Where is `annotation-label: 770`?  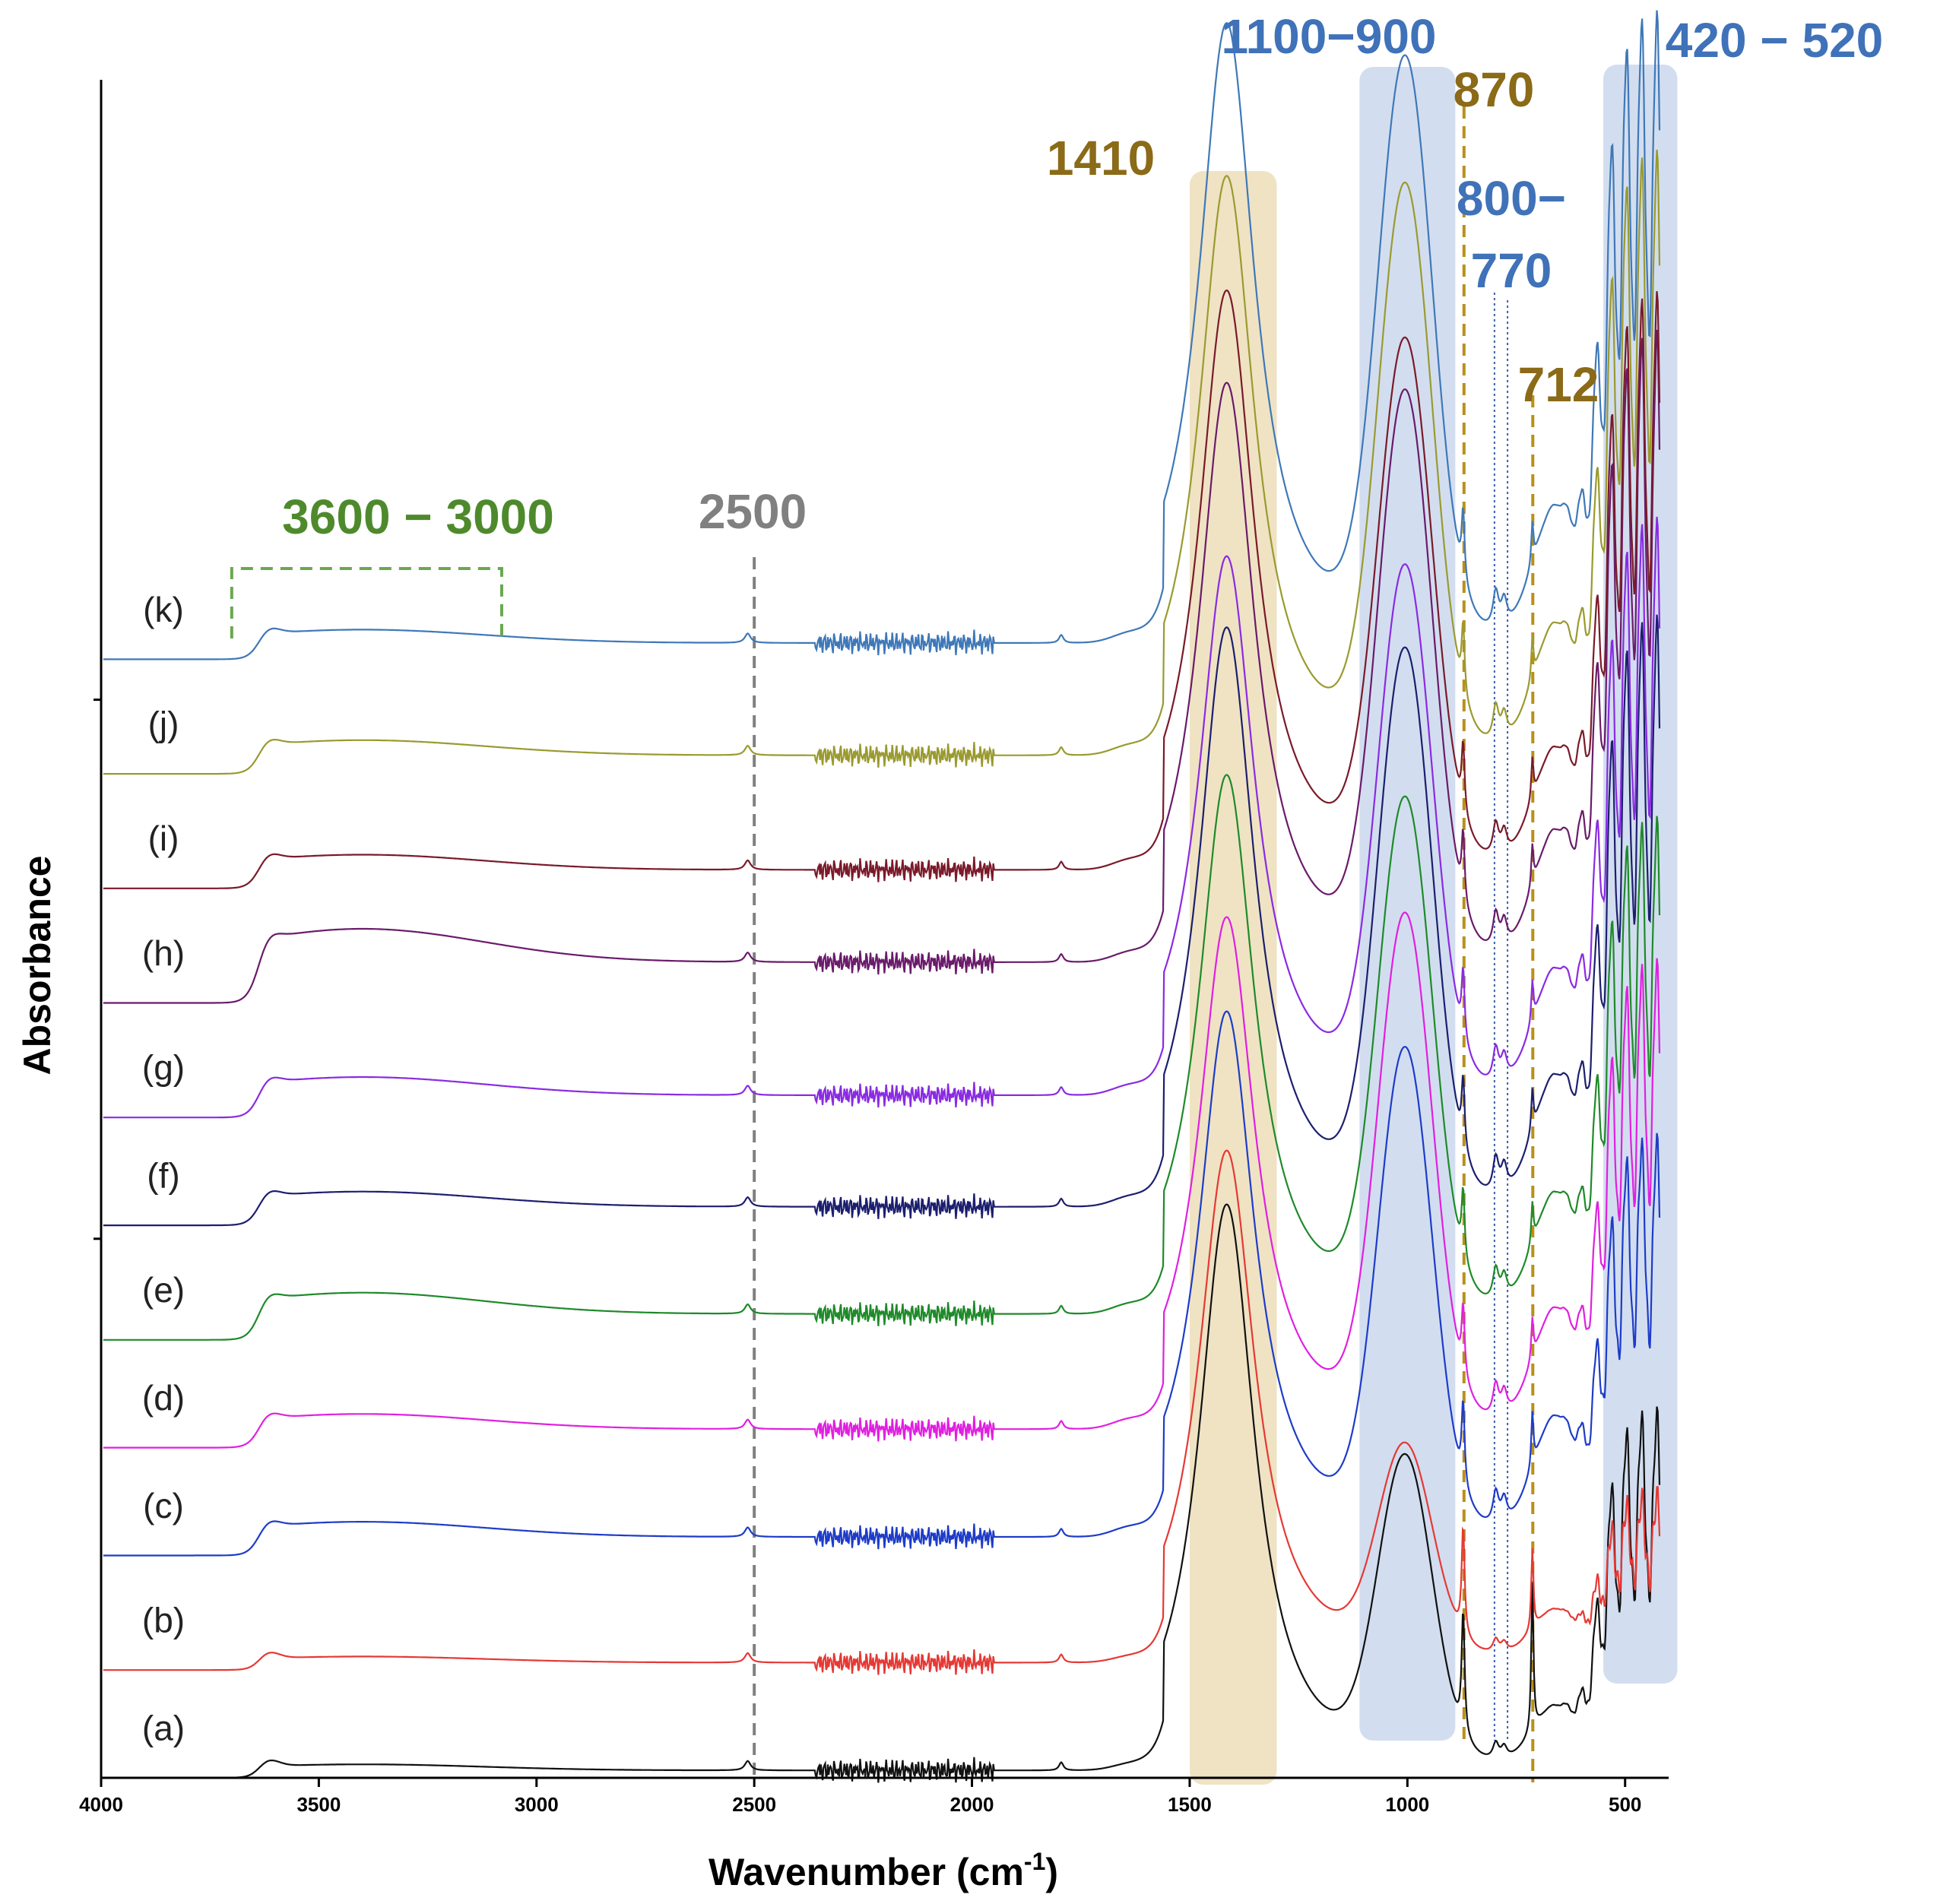
annotation-label: 770 is located at coordinates (1512, 270).